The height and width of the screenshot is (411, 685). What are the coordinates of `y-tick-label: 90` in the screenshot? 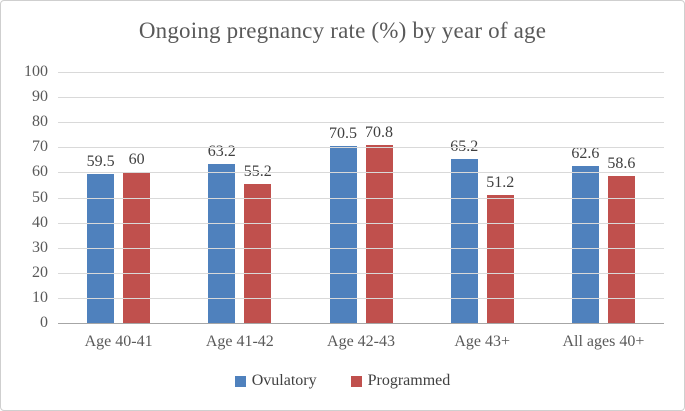 It's located at (40, 97).